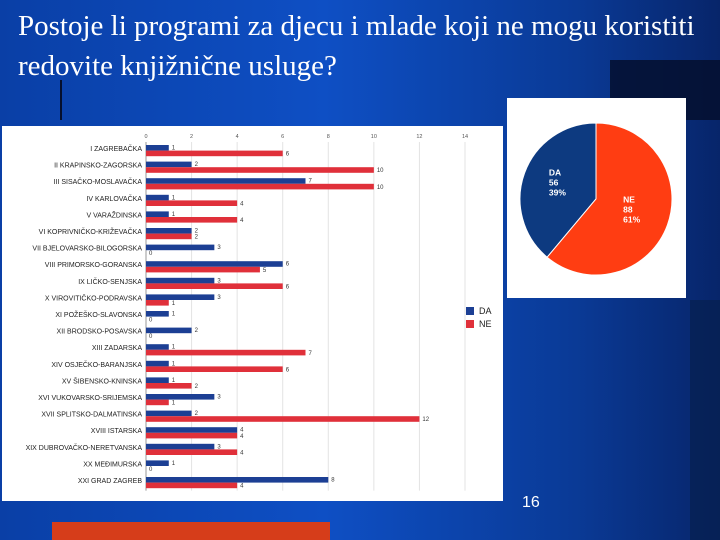 This screenshot has width=720, height=540. Describe the element at coordinates (531, 502) in the screenshot. I see `page-number: 16` at that location.